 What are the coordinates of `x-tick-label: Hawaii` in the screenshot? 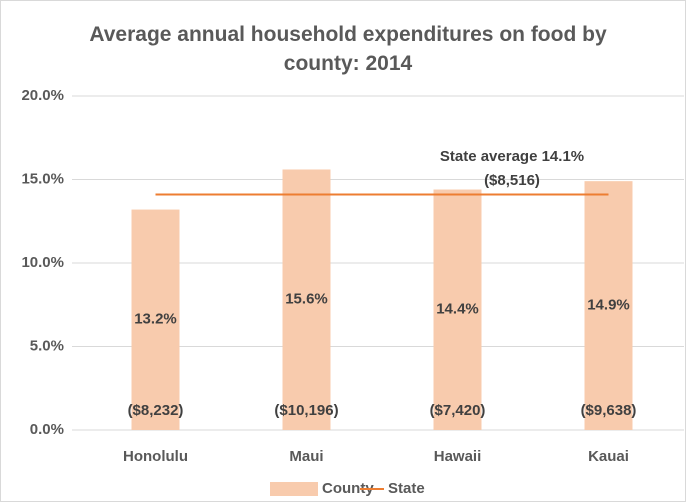 It's located at (458, 456).